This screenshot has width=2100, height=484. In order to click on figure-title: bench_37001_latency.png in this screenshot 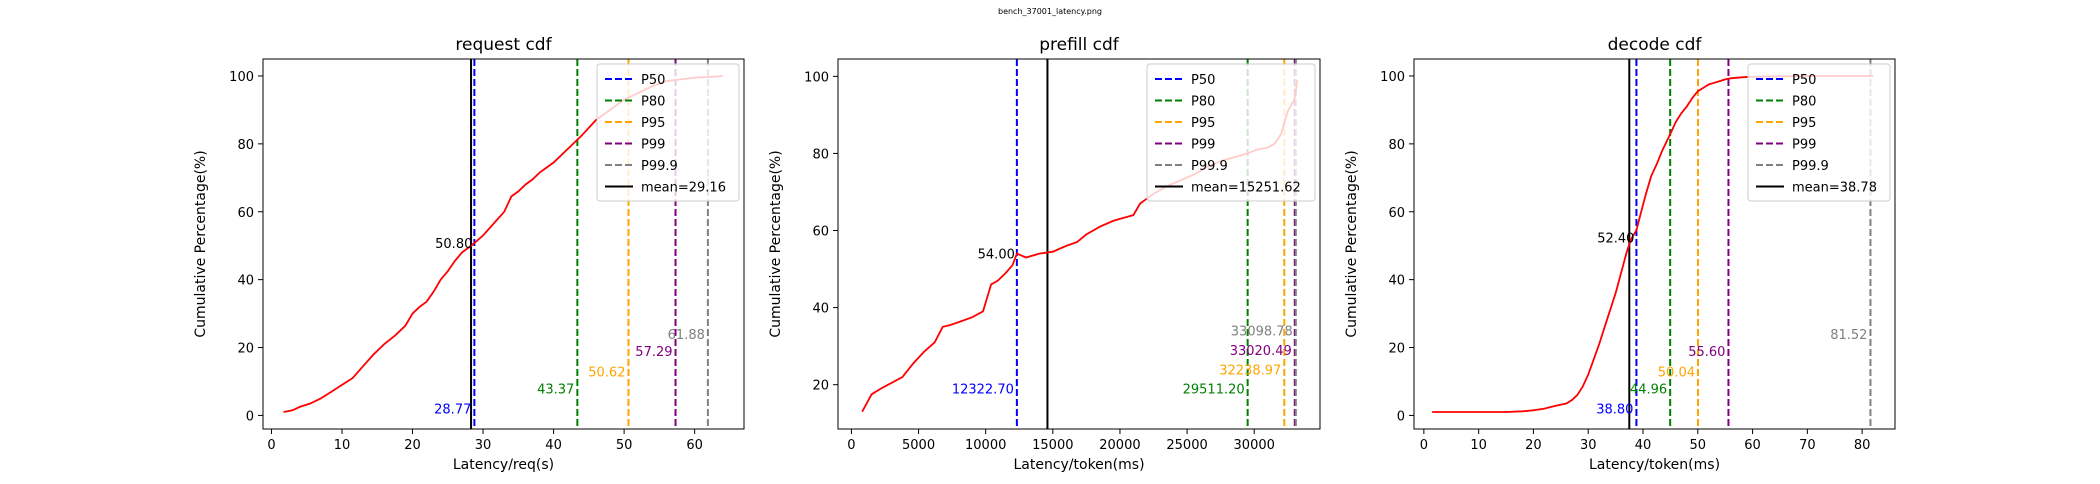, I will do `click(1049, 11)`.